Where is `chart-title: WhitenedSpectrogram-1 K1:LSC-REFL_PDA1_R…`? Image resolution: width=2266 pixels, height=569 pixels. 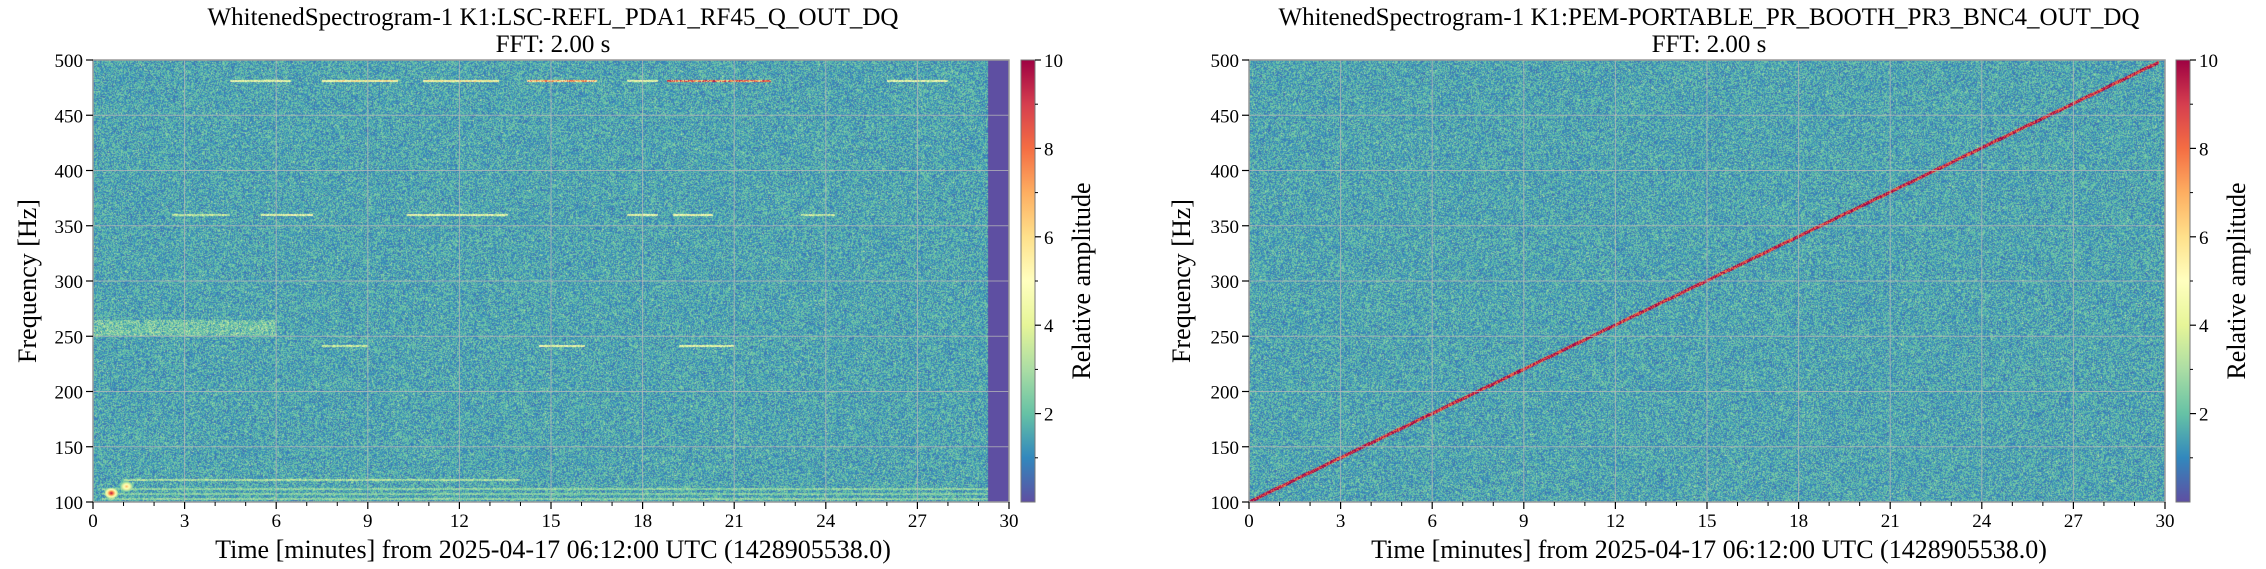
chart-title: WhitenedSpectrogram-1 K1:LSC-REFL_PDA1_R… is located at coordinates (553, 17).